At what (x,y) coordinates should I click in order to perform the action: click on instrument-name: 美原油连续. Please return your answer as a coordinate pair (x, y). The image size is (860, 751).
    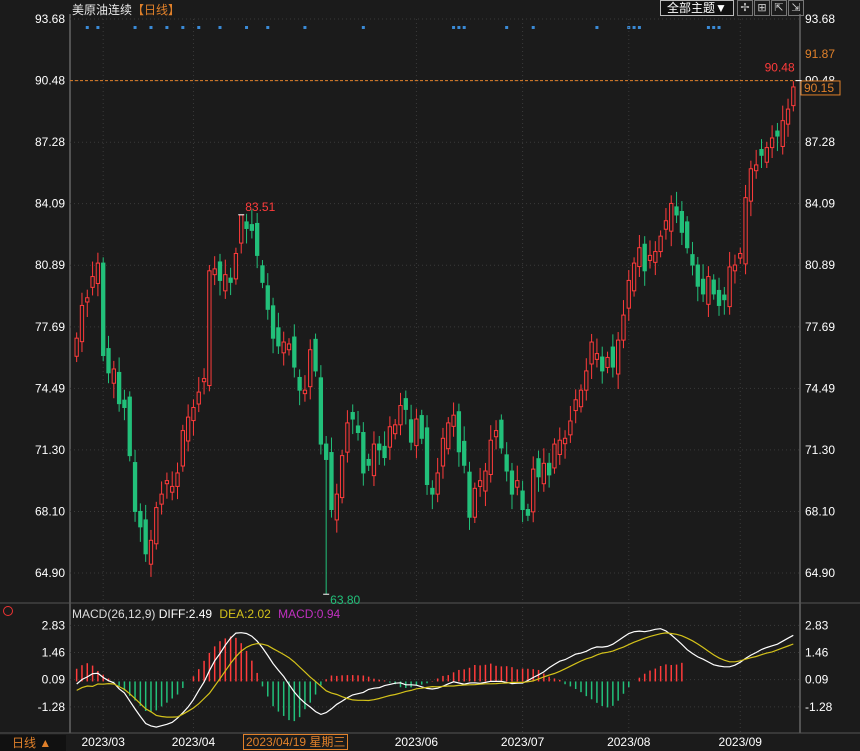
    Looking at the image, I should click on (102, 10).